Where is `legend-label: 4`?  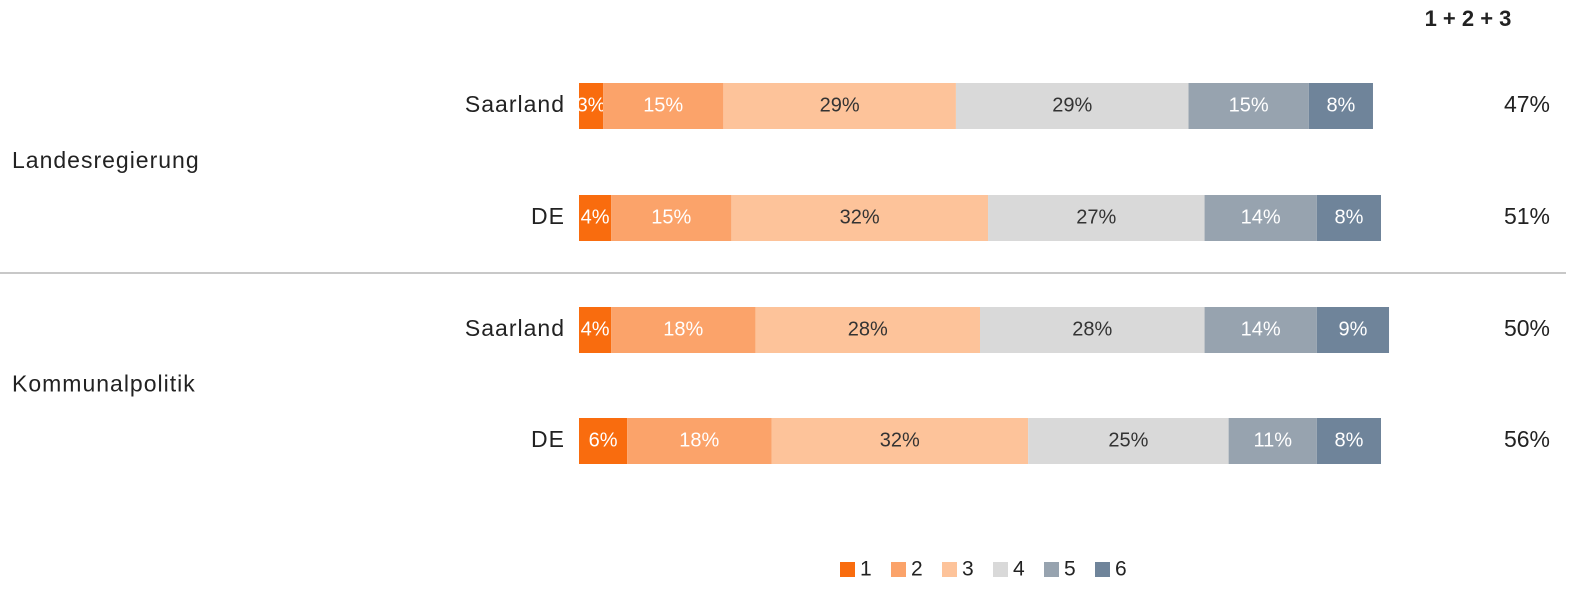
legend-label: 4 is located at coordinates (1019, 569).